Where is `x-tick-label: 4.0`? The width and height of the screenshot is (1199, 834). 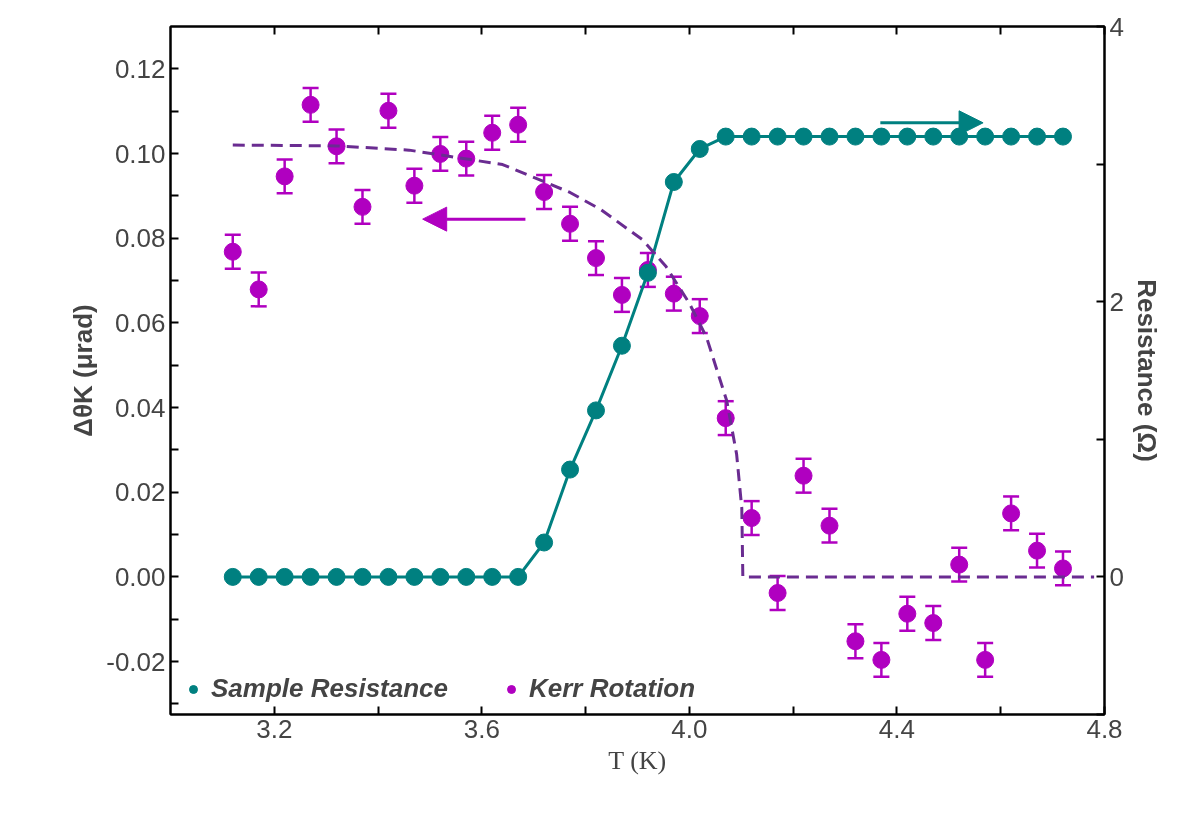
x-tick-label: 4.0 is located at coordinates (689, 728).